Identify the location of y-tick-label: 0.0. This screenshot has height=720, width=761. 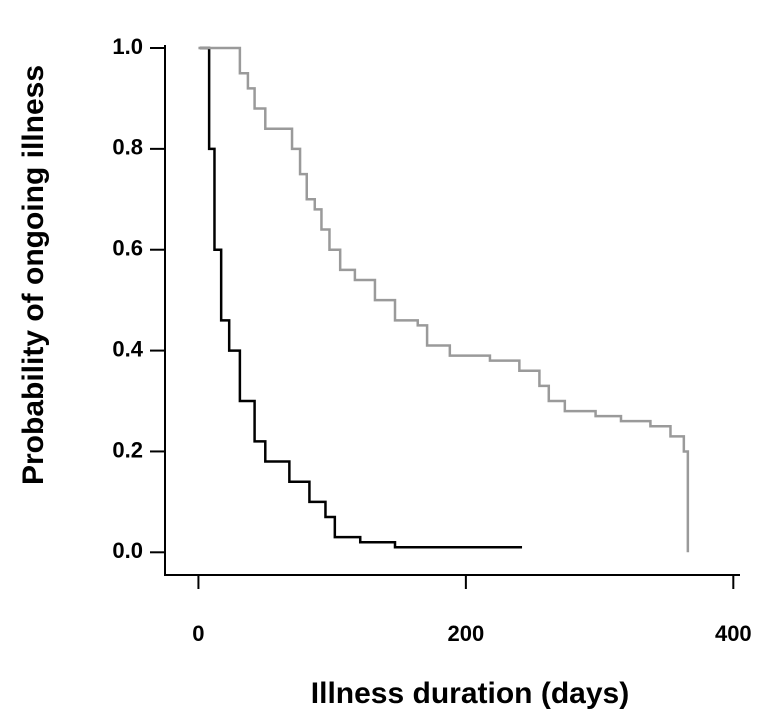
(127, 550).